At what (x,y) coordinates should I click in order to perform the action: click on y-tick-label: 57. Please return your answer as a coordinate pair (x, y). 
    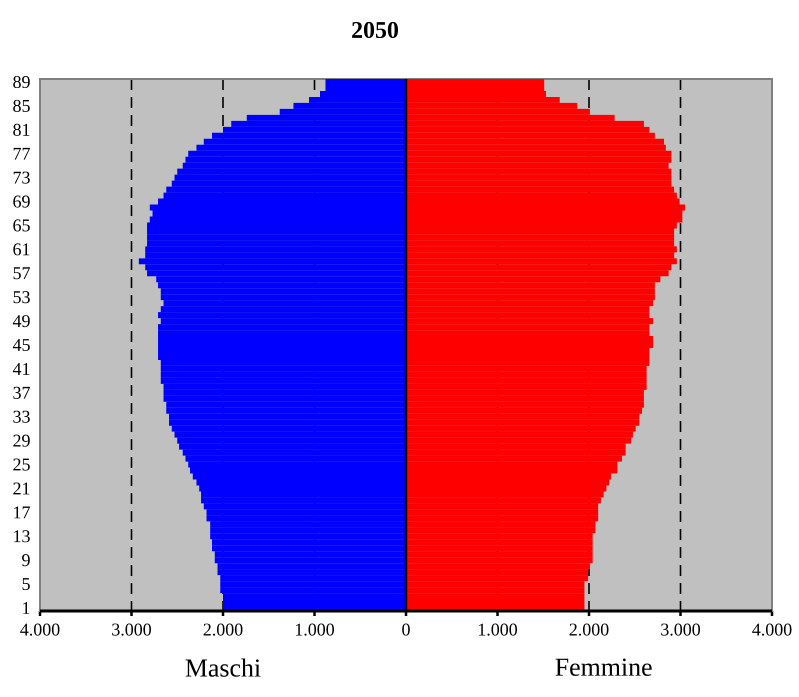
    Looking at the image, I should click on (22, 273).